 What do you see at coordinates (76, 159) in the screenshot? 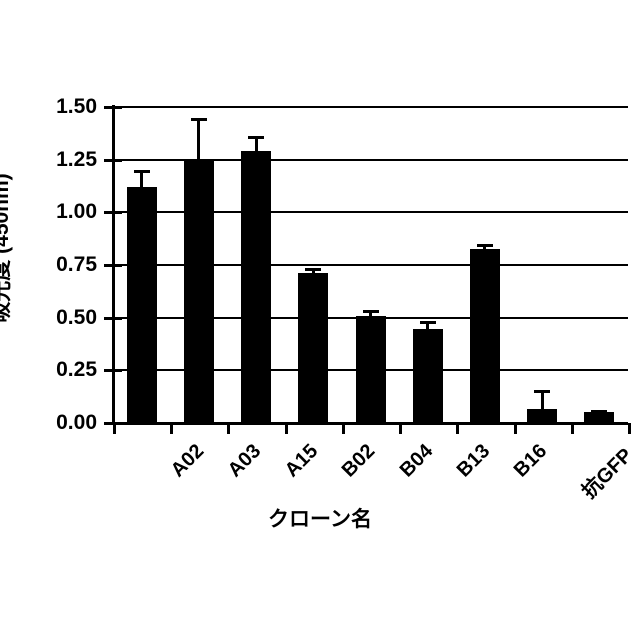
I see `y-axis-tick-label: 1.25` at bounding box center [76, 159].